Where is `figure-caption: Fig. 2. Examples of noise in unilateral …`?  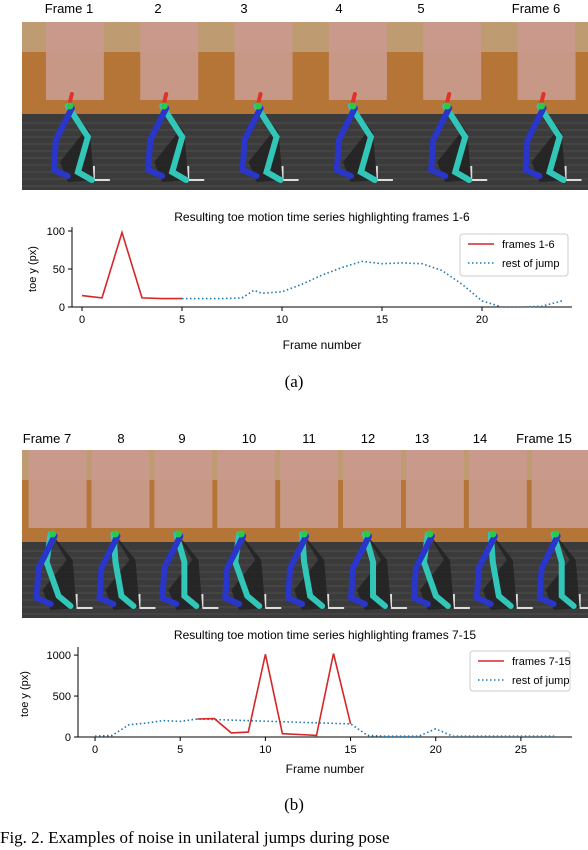
figure-caption: Fig. 2. Examples of noise in unilateral … is located at coordinates (195, 837).